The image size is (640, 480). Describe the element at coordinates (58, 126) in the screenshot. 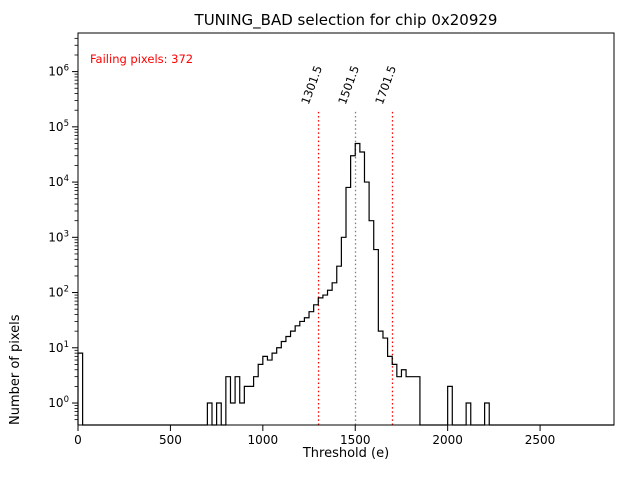

I see `y-tick-label: 10⁵` at that location.